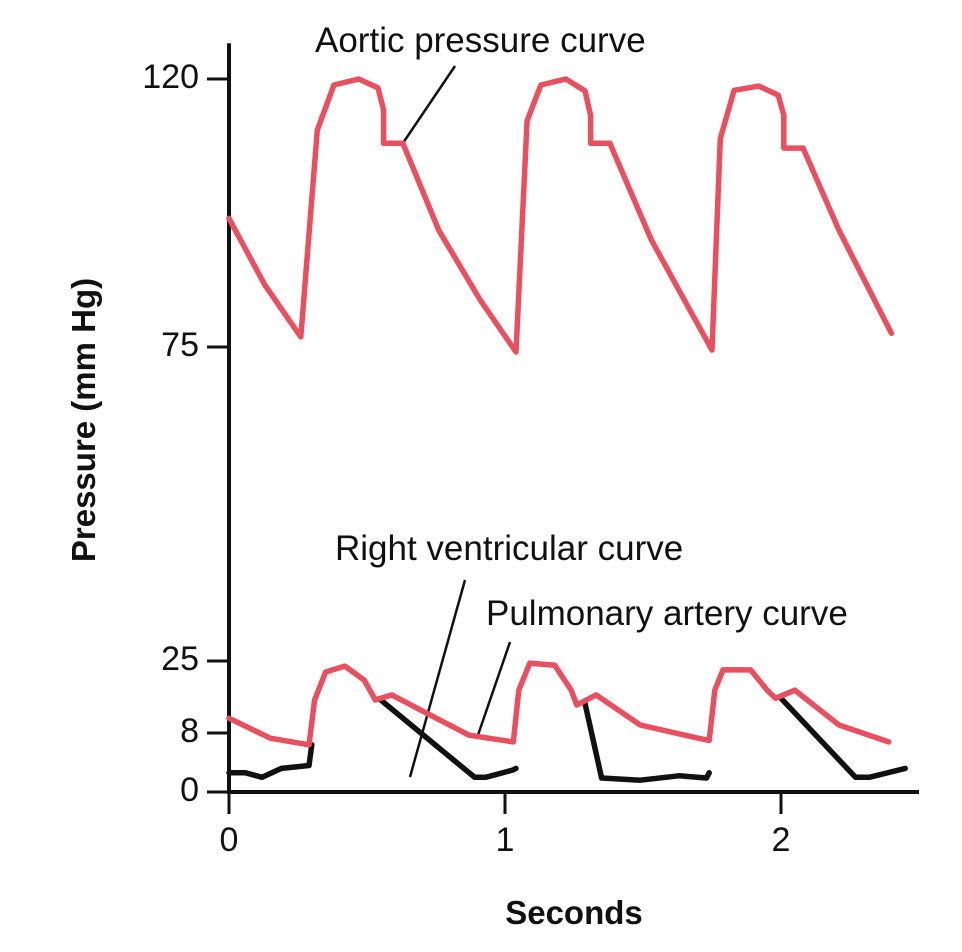 This screenshot has width=962, height=952. Describe the element at coordinates (509, 548) in the screenshot. I see `annotation: Right ventricular curve` at that location.